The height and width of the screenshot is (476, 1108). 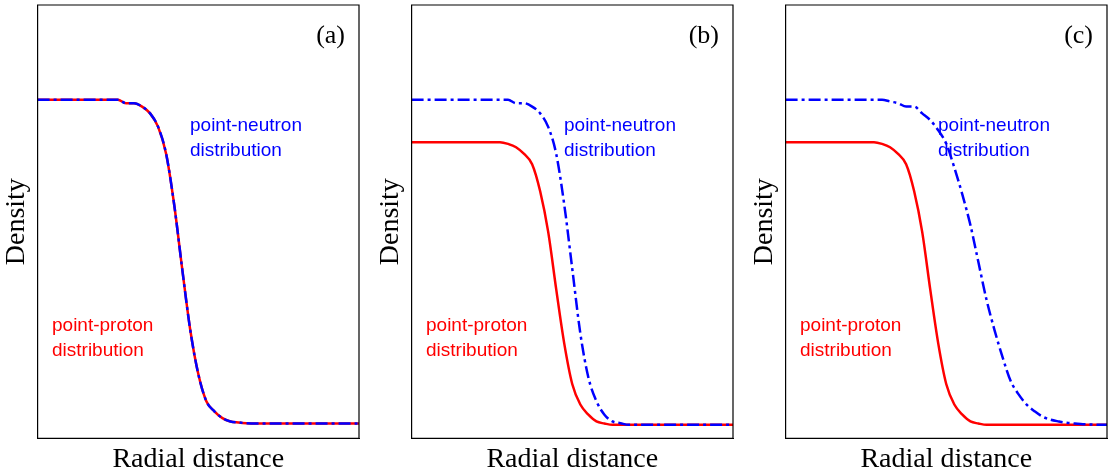 What do you see at coordinates (1078, 34) in the screenshot?
I see `text: (c)` at bounding box center [1078, 34].